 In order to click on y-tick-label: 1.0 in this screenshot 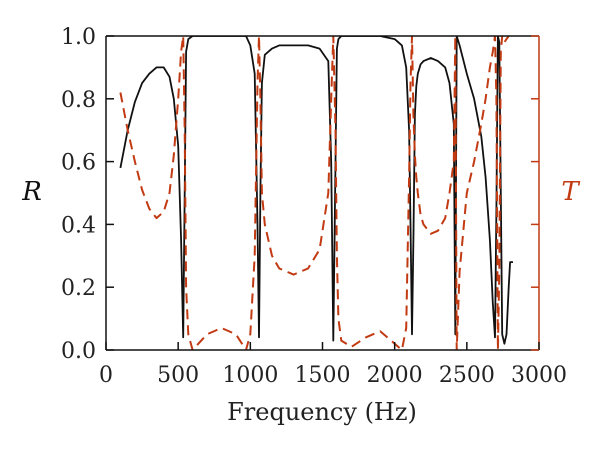, I will do `click(78, 37)`.